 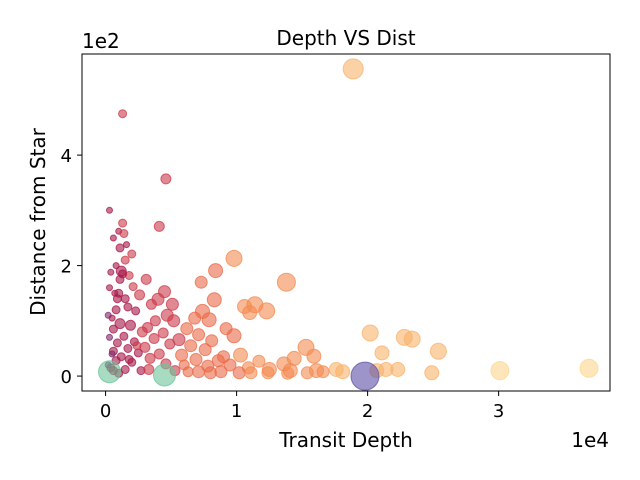 I want to click on x-tick-label: 3, so click(x=498, y=411).